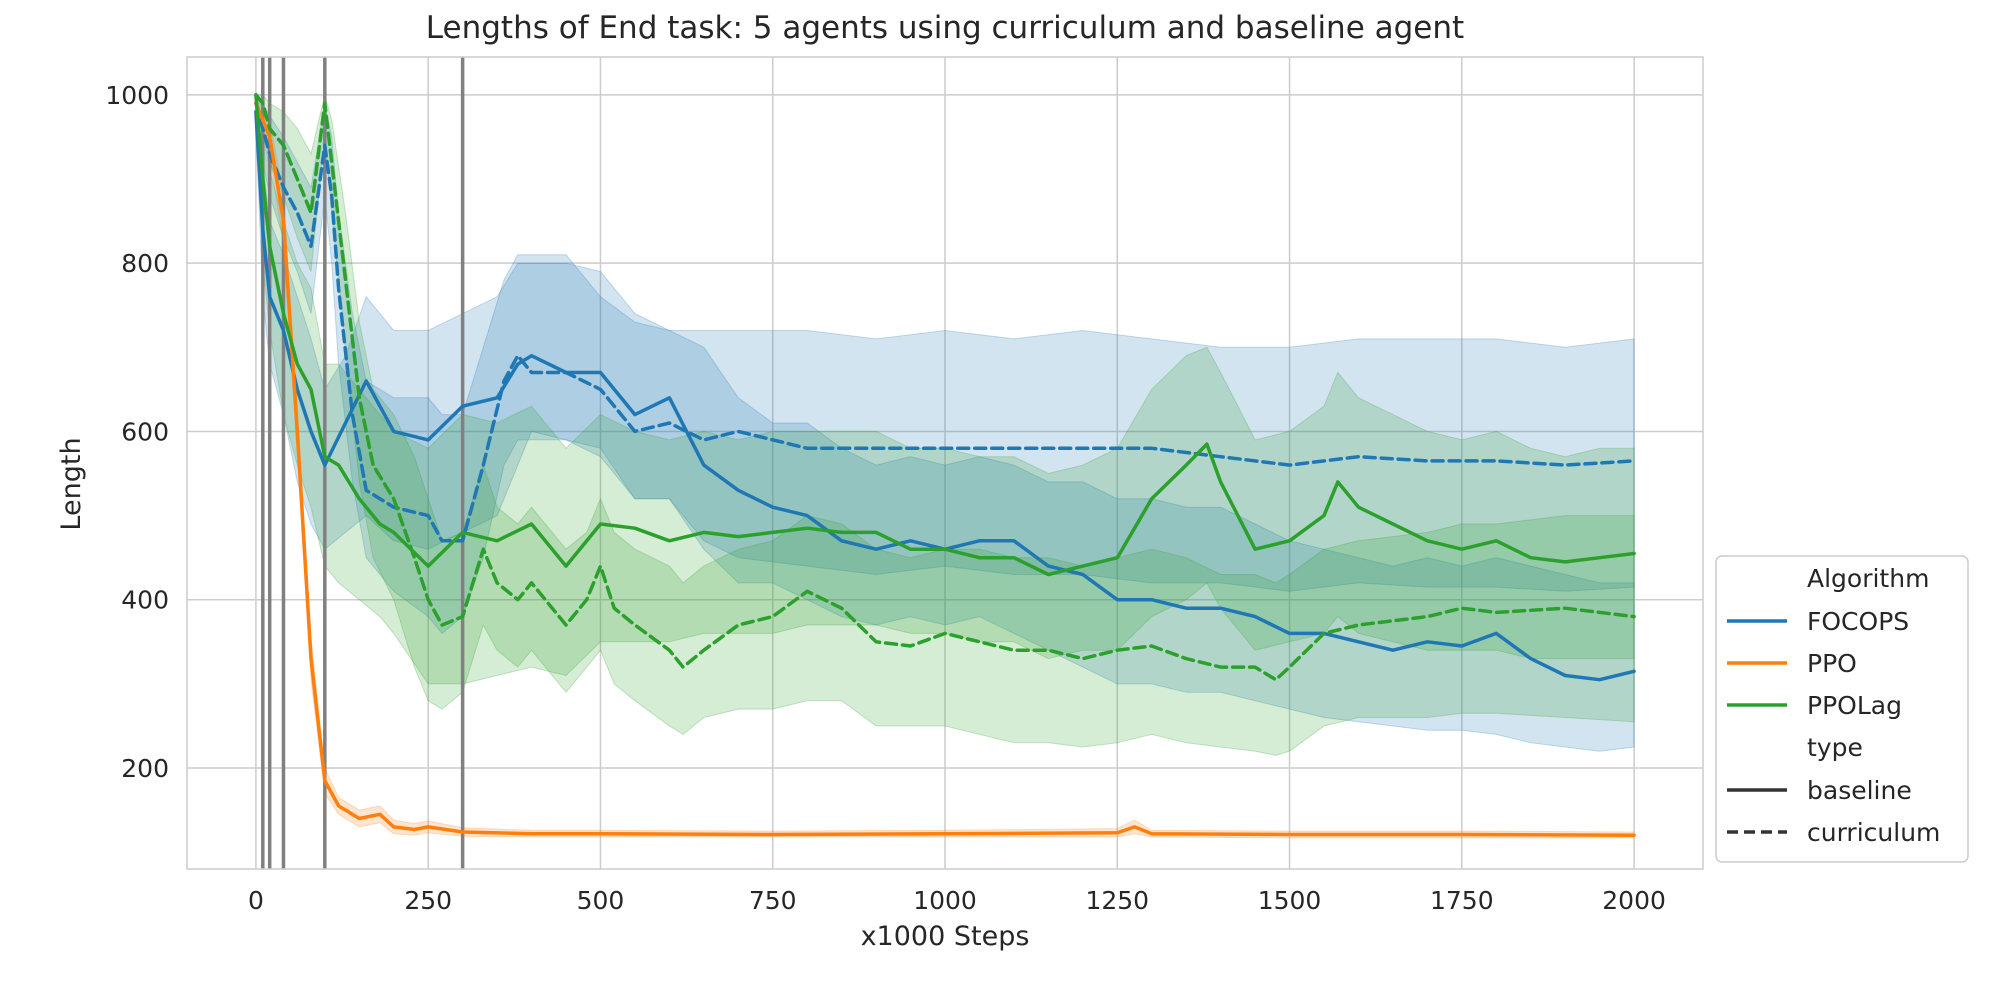 The width and height of the screenshot is (2000, 1000). I want to click on y-tick-label: 200, so click(145, 768).